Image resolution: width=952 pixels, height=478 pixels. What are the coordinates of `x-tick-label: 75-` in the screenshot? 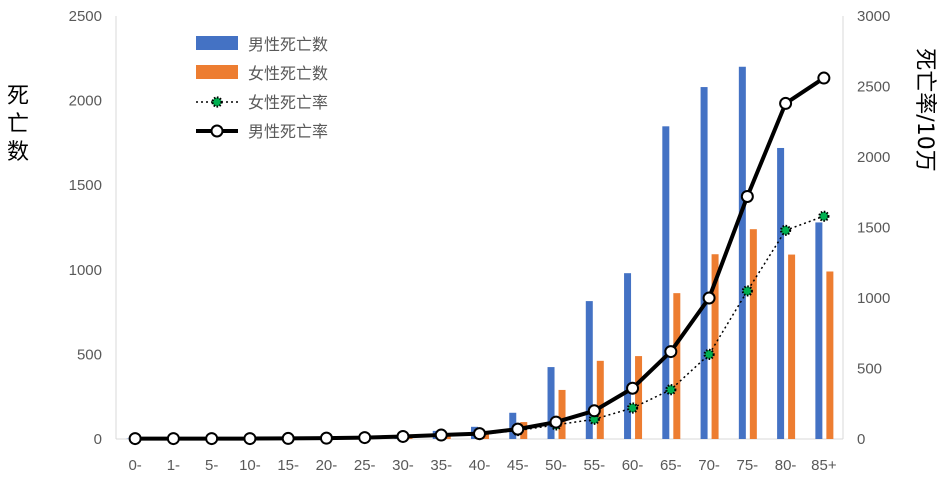 It's located at (747, 465).